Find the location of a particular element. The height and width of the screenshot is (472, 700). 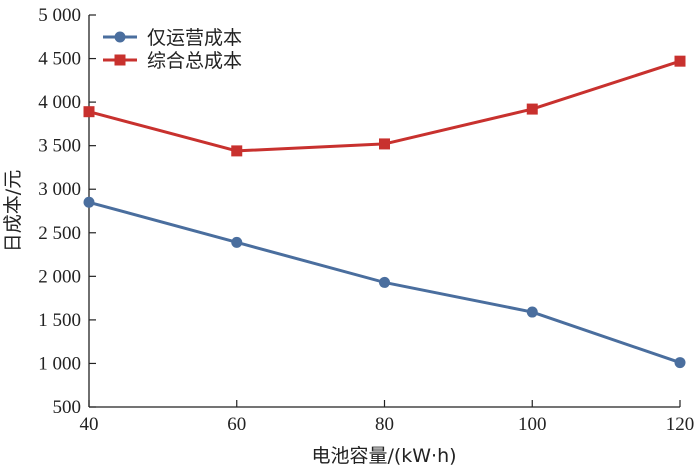

x-axis-label: 电池容量/(kW·h) is located at coordinates (383, 456).